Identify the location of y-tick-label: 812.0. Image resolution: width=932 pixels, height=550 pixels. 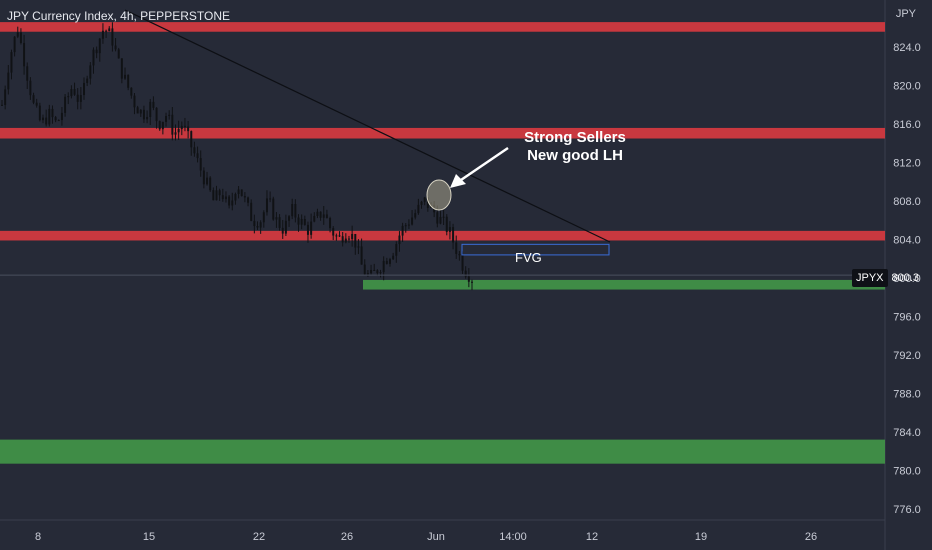
(907, 164).